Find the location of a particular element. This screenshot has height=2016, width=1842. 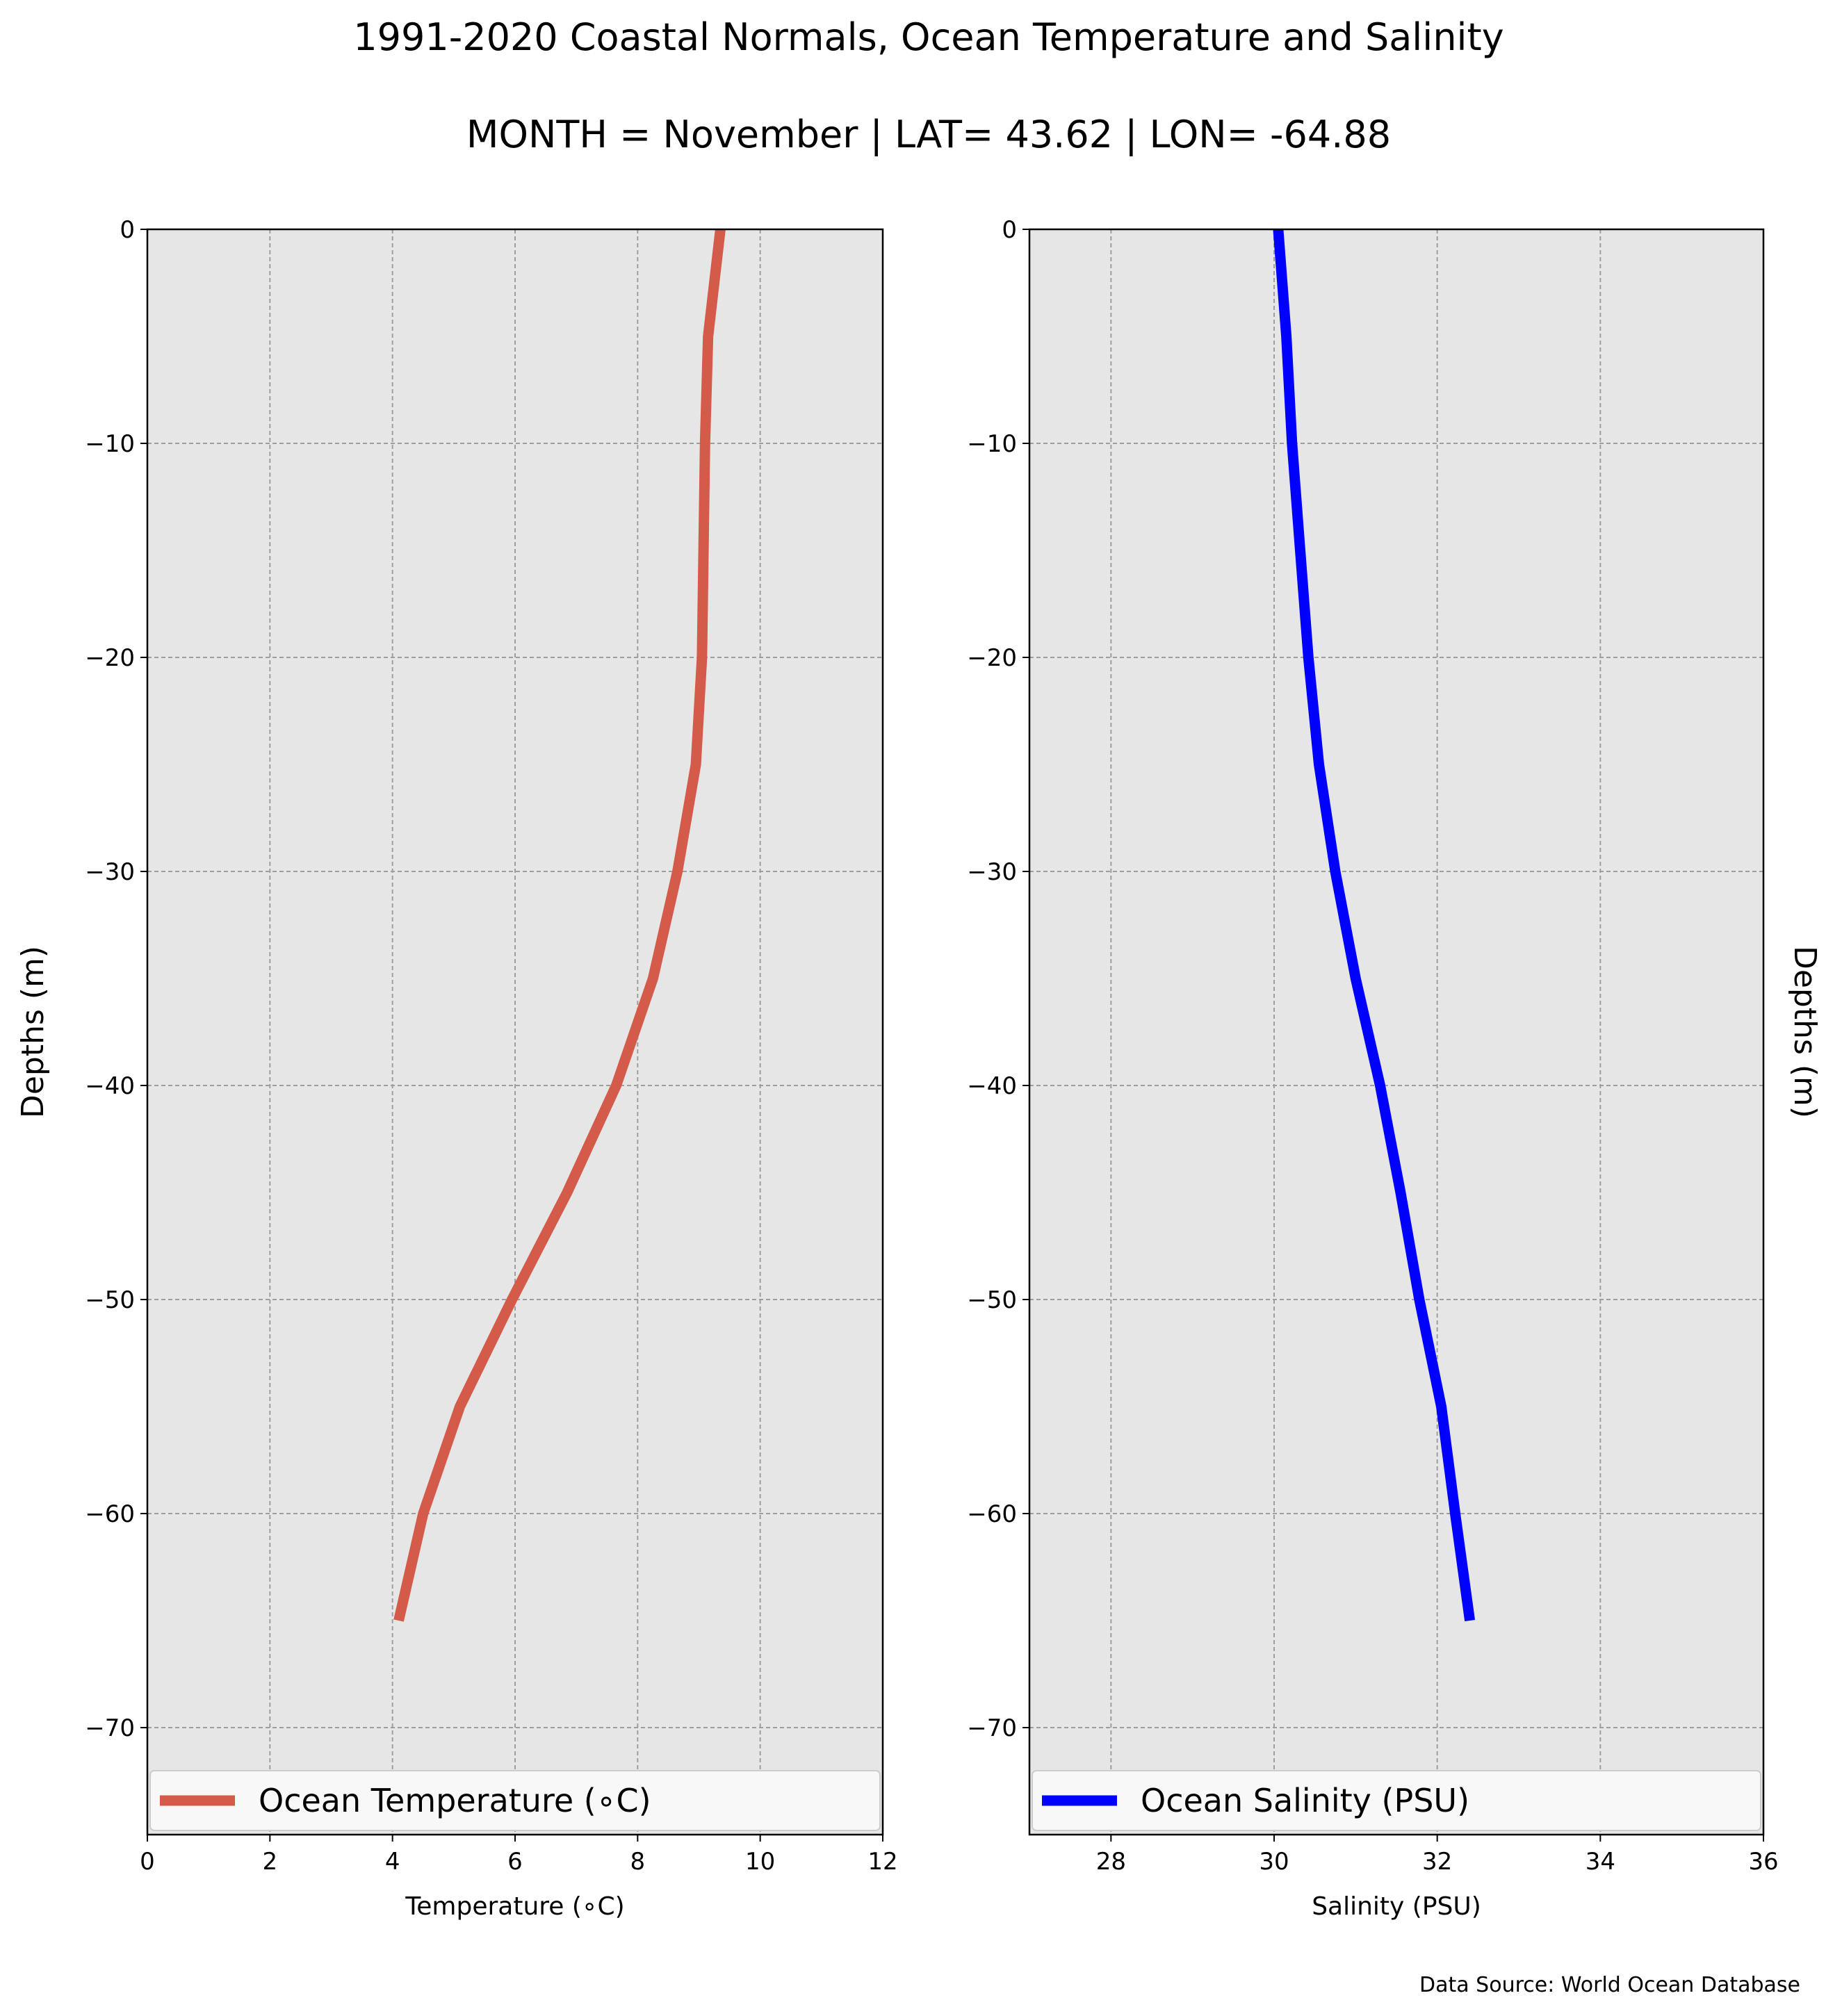

temp-x-tick-label: 10 is located at coordinates (760, 1862).